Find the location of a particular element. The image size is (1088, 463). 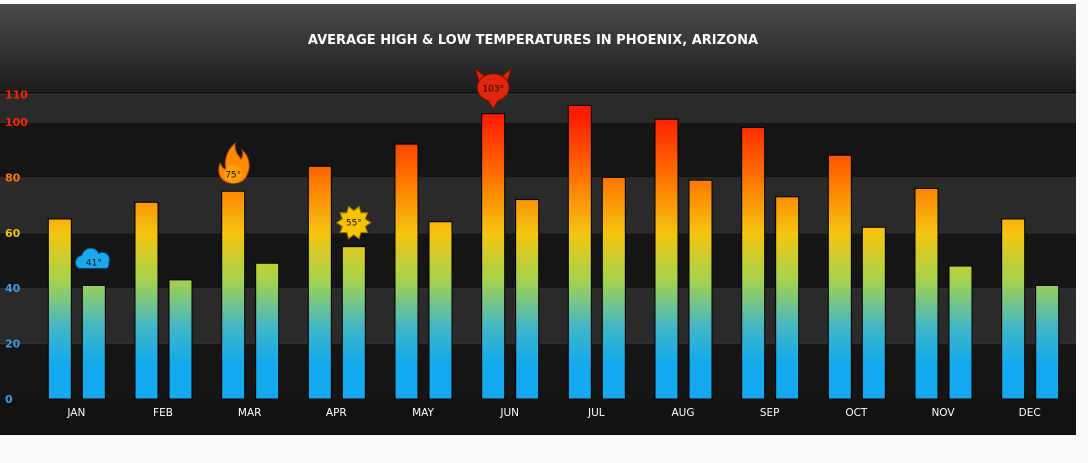

bar-high-dec is located at coordinates (1013, 309).